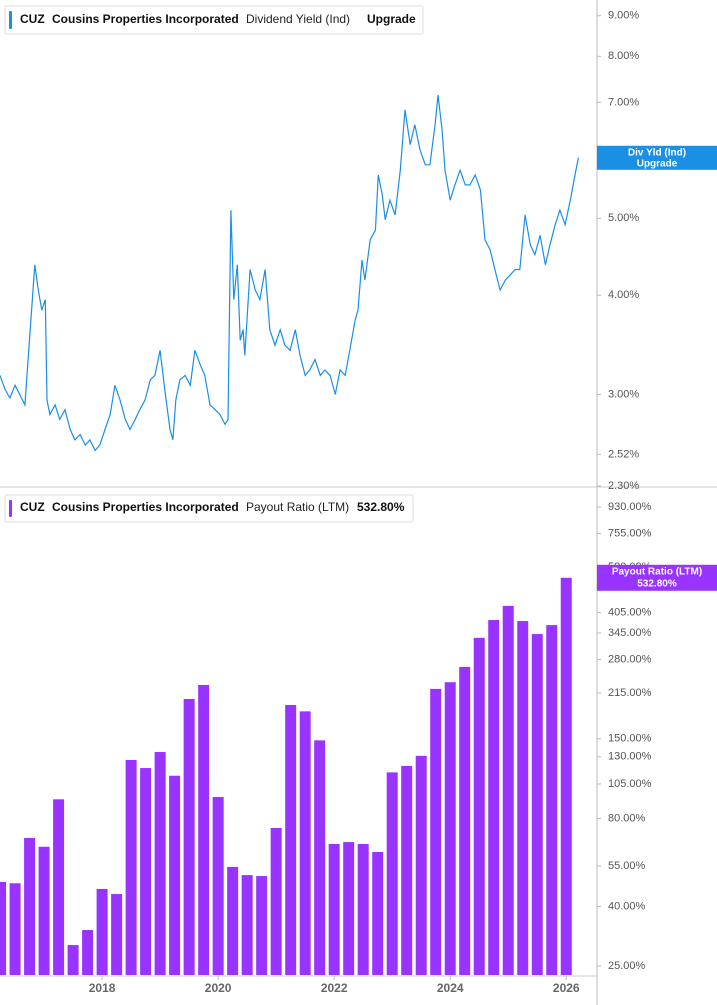 This screenshot has height=1005, width=717. What do you see at coordinates (623, 16) in the screenshot?
I see `y-tick-label: 9.00%` at bounding box center [623, 16].